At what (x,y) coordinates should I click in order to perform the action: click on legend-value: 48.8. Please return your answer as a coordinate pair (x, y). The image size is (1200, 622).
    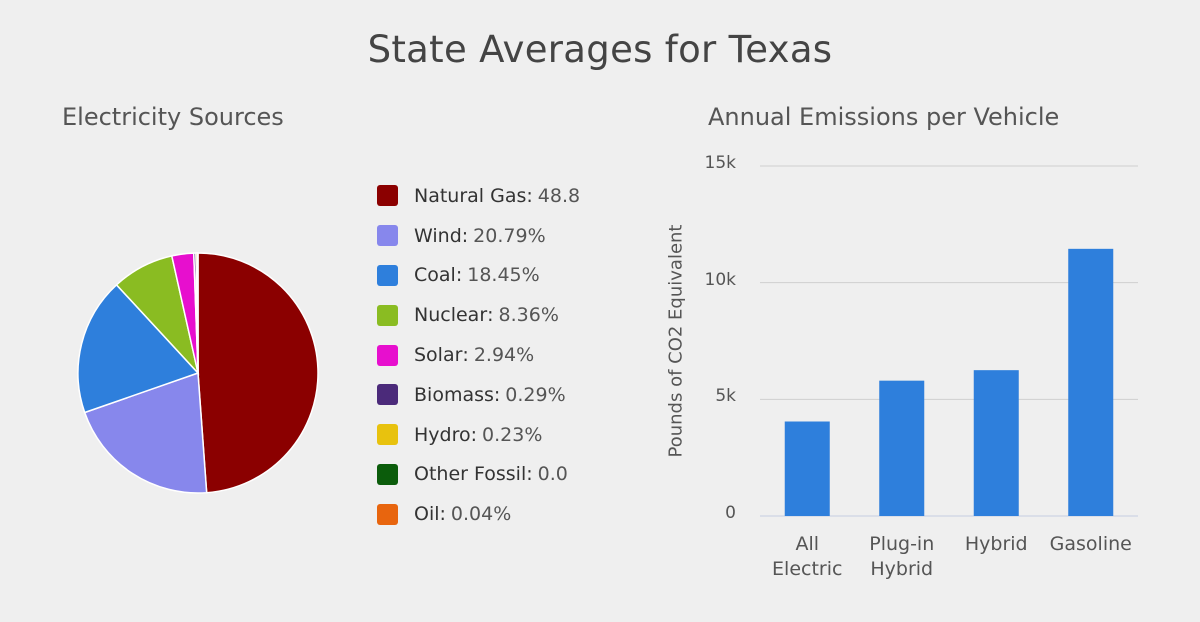
    Looking at the image, I should click on (558, 195).